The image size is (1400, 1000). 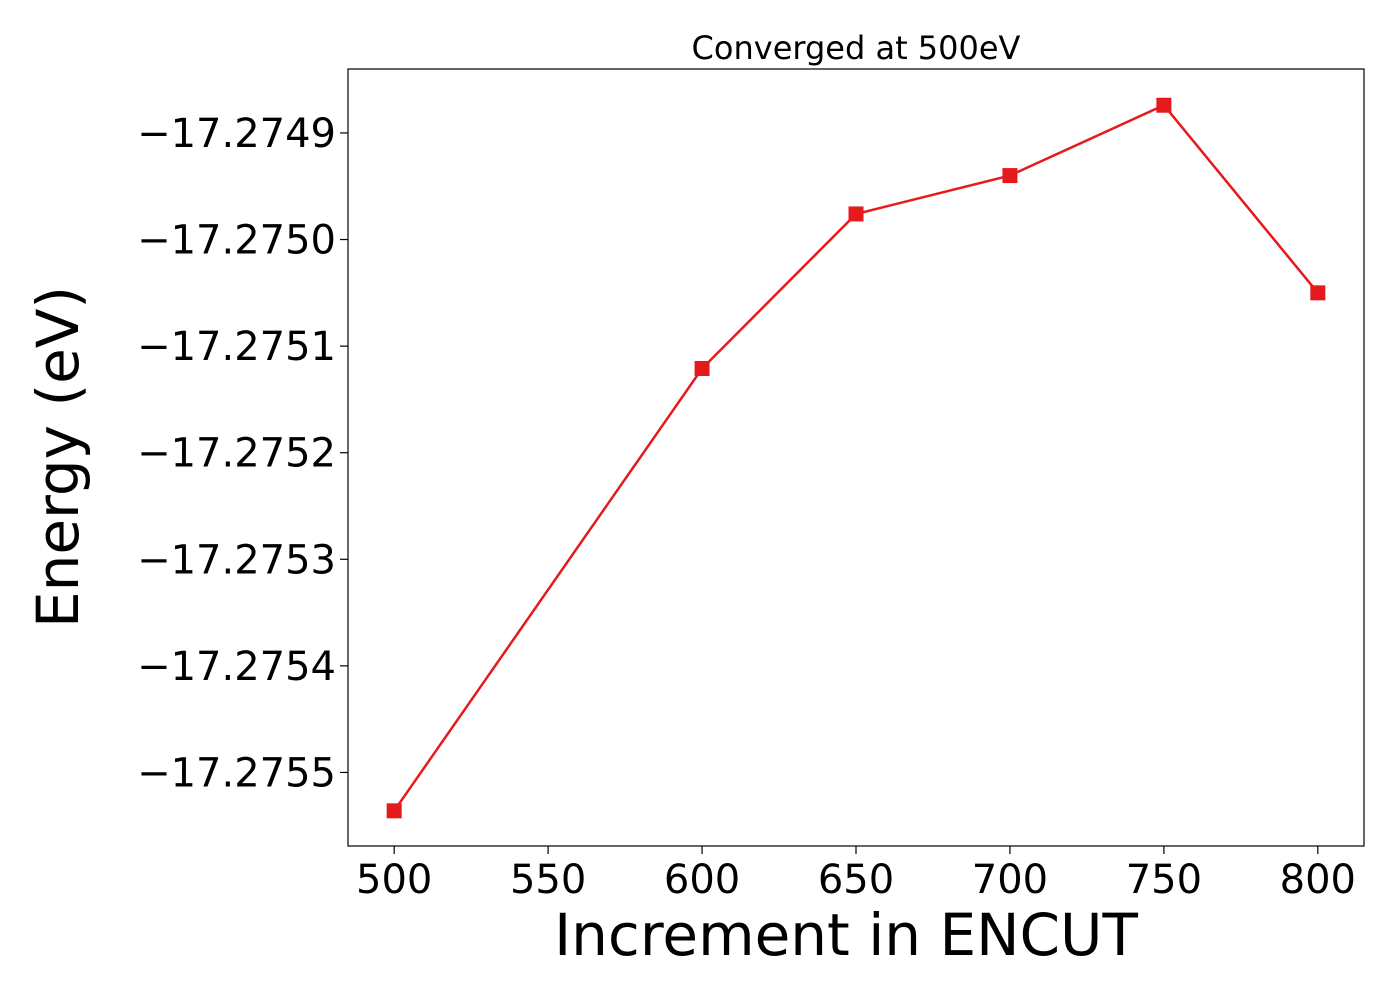 What do you see at coordinates (394, 880) in the screenshot?
I see `x-tick-label: 500` at bounding box center [394, 880].